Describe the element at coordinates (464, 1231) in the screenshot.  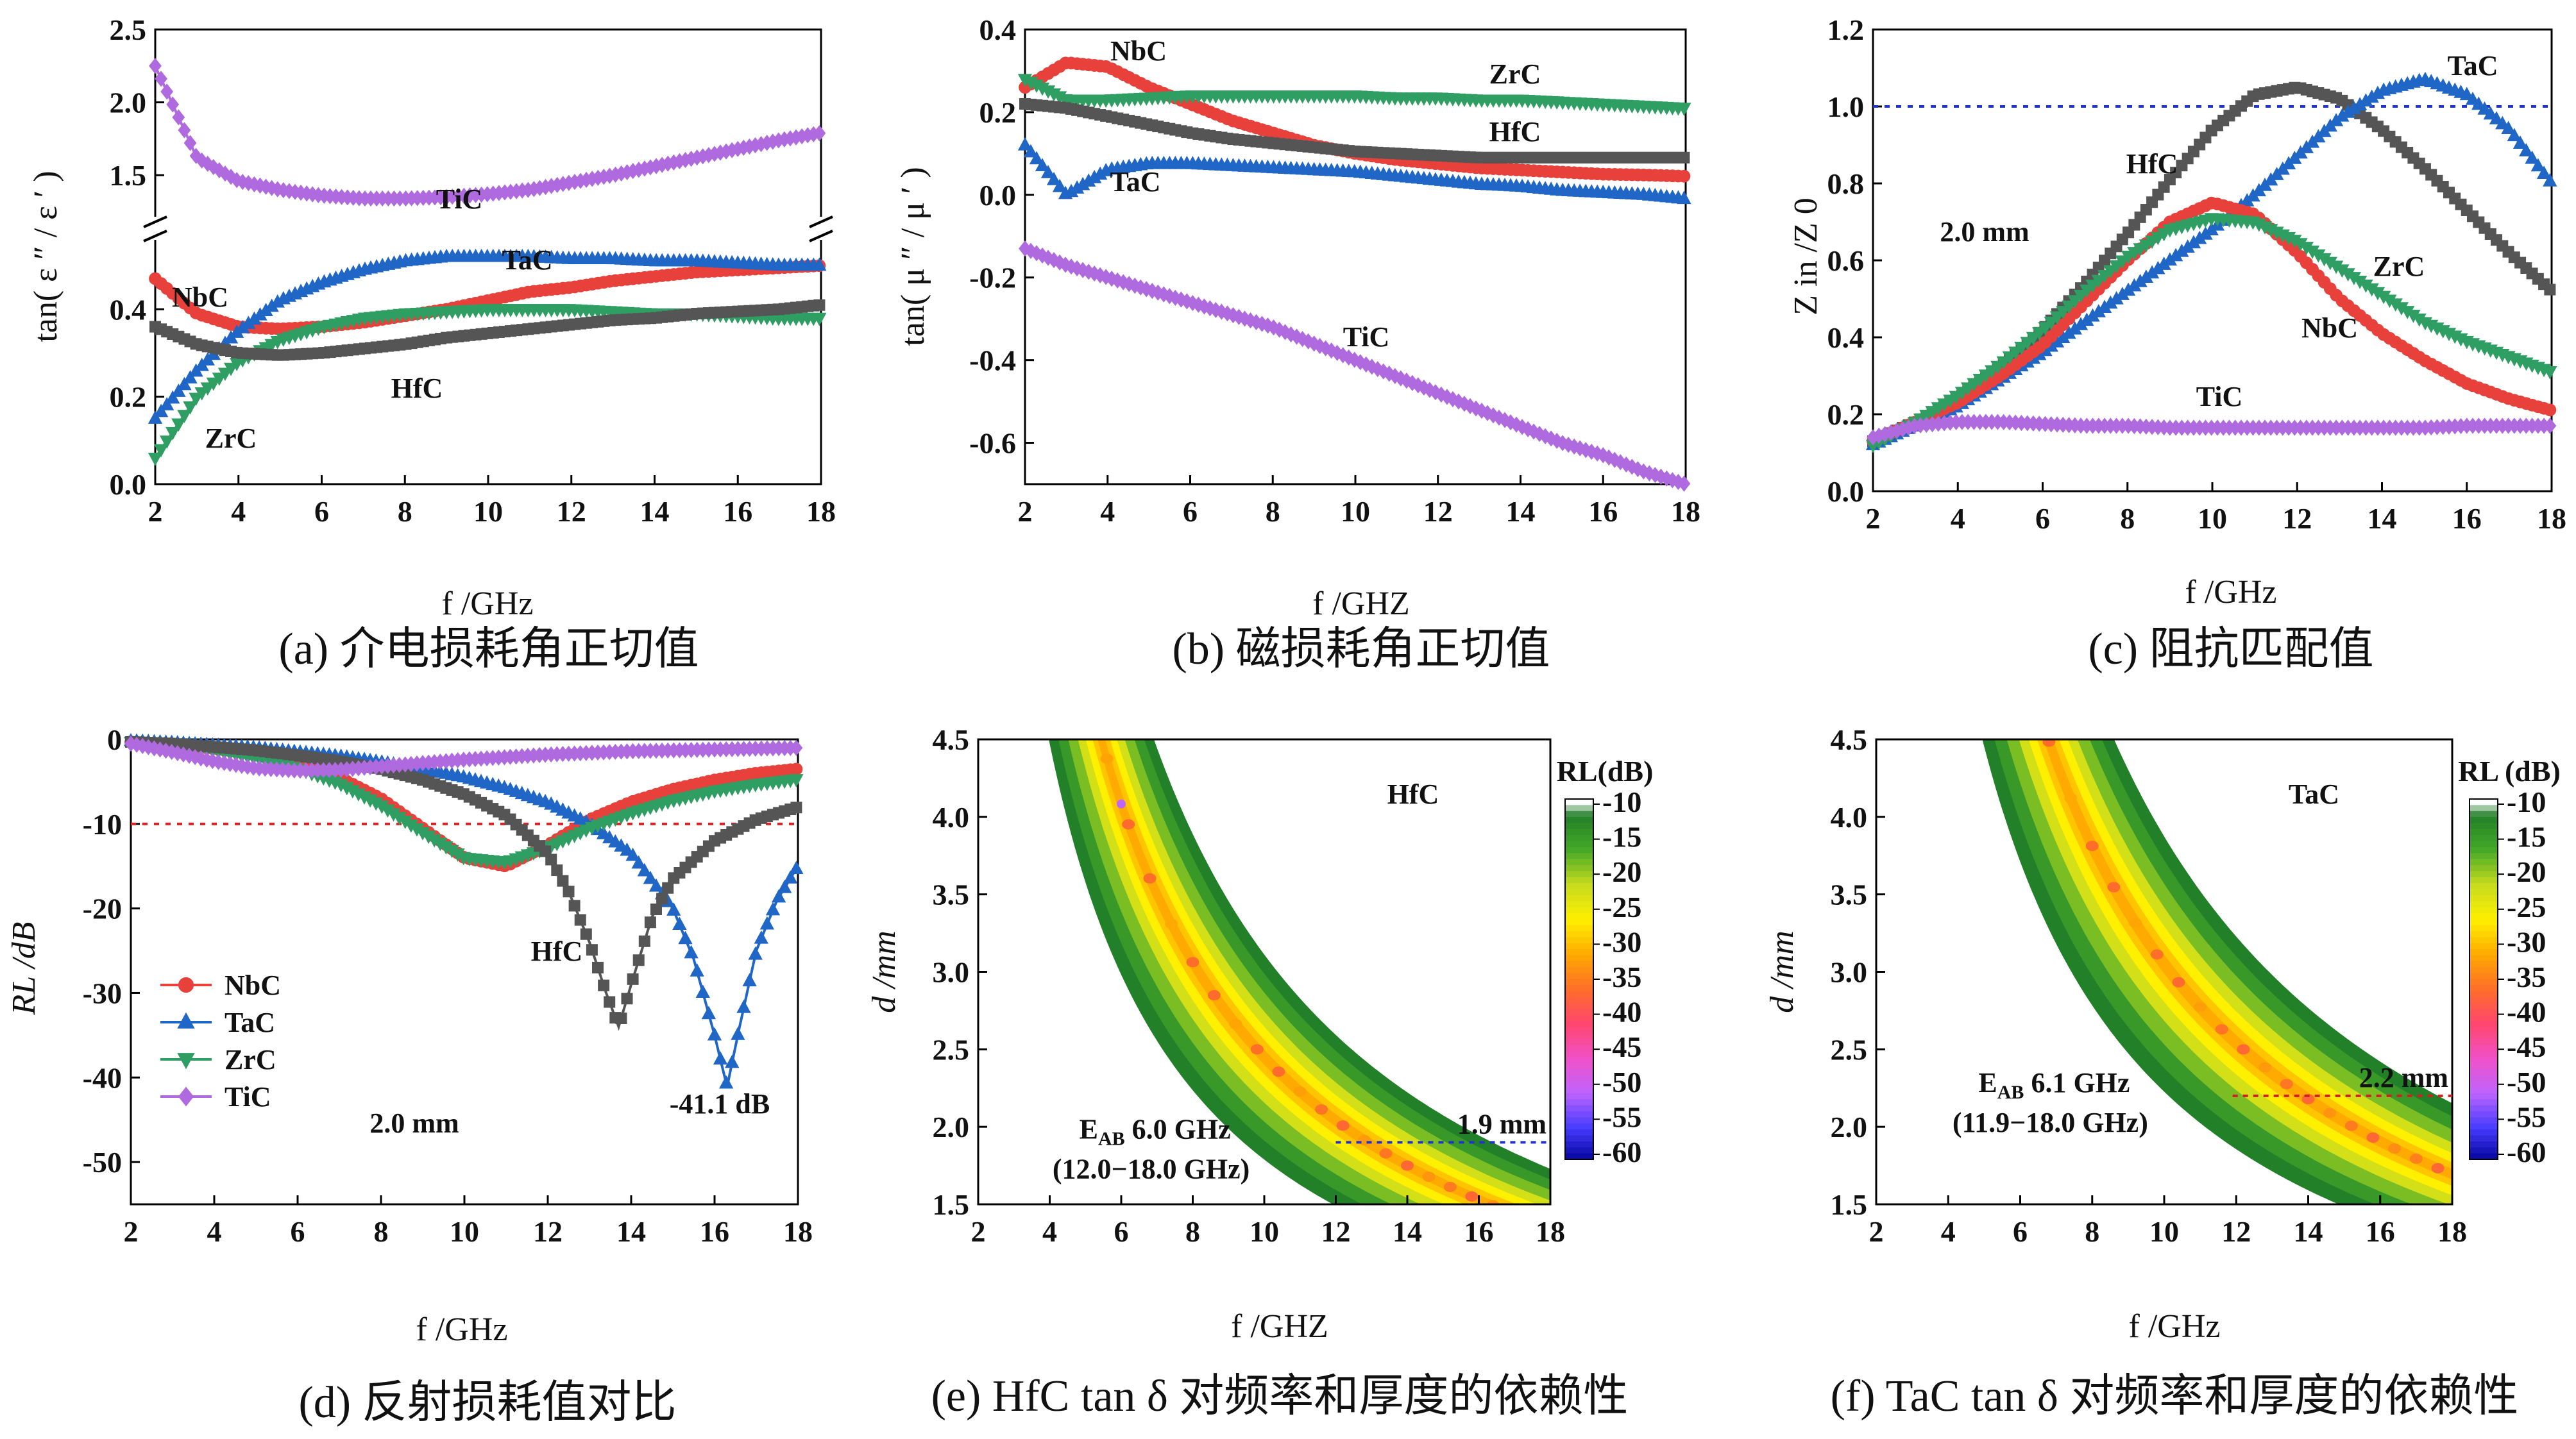
I see `panel-d-xtick-label: 10` at that location.